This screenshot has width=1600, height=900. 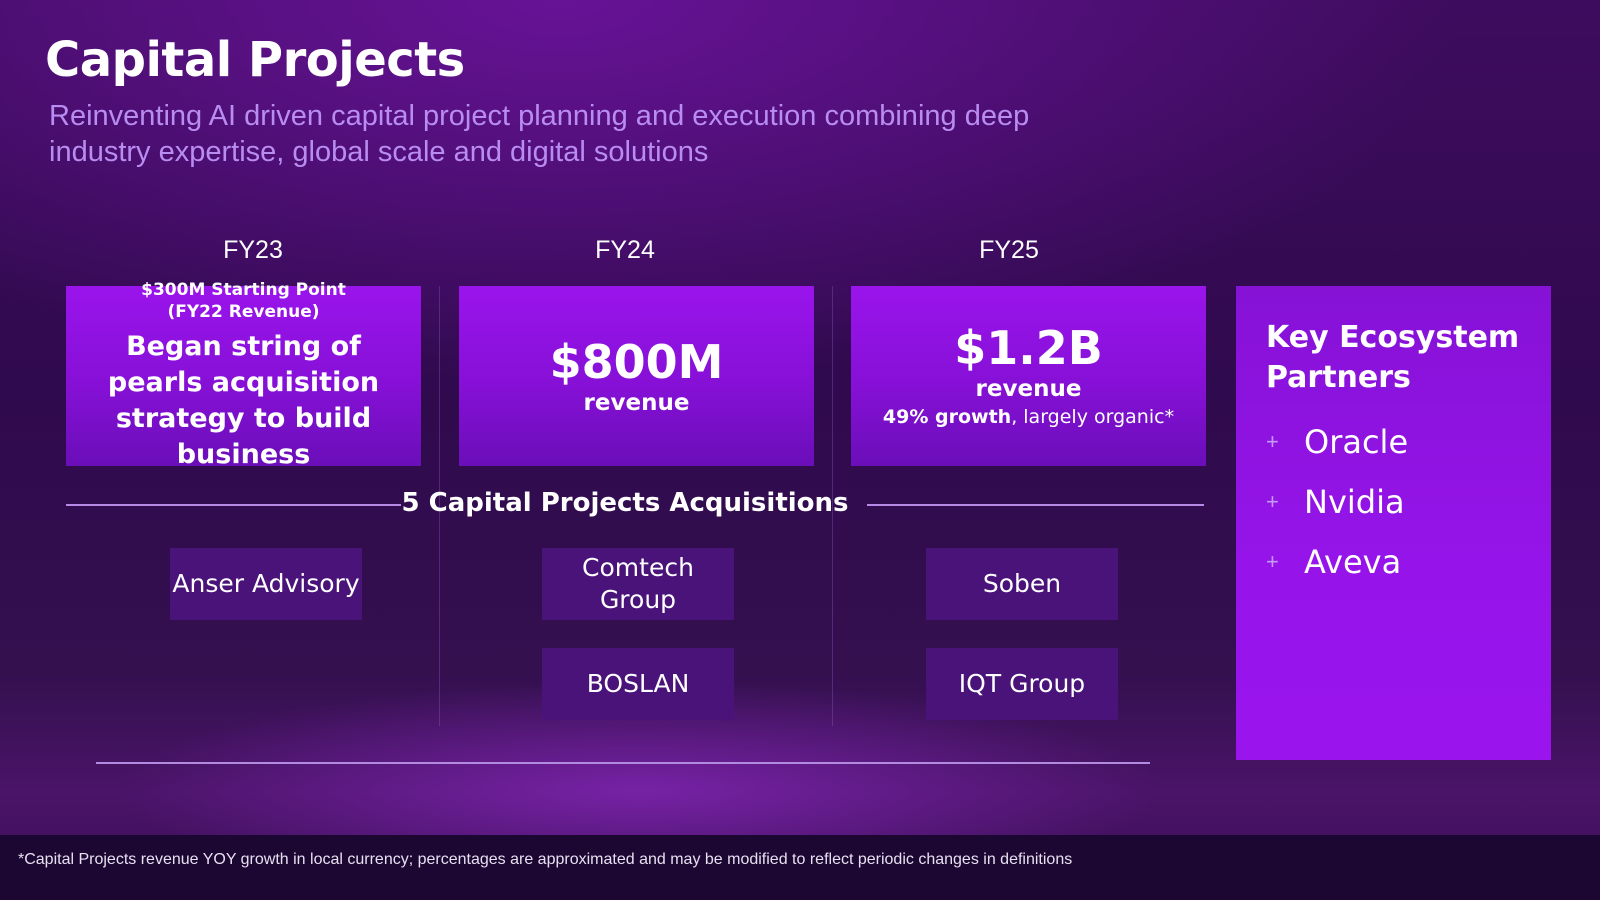 What do you see at coordinates (1353, 562) in the screenshot?
I see `partner-name: Aveva` at bounding box center [1353, 562].